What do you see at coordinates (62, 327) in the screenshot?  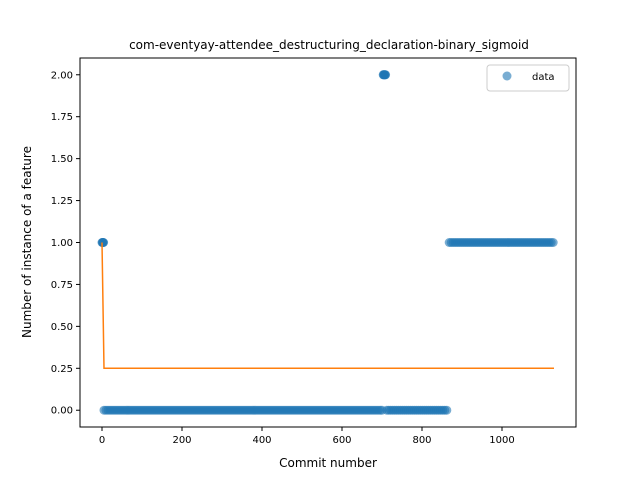 I see `y-tick-label: 0.50` at bounding box center [62, 327].